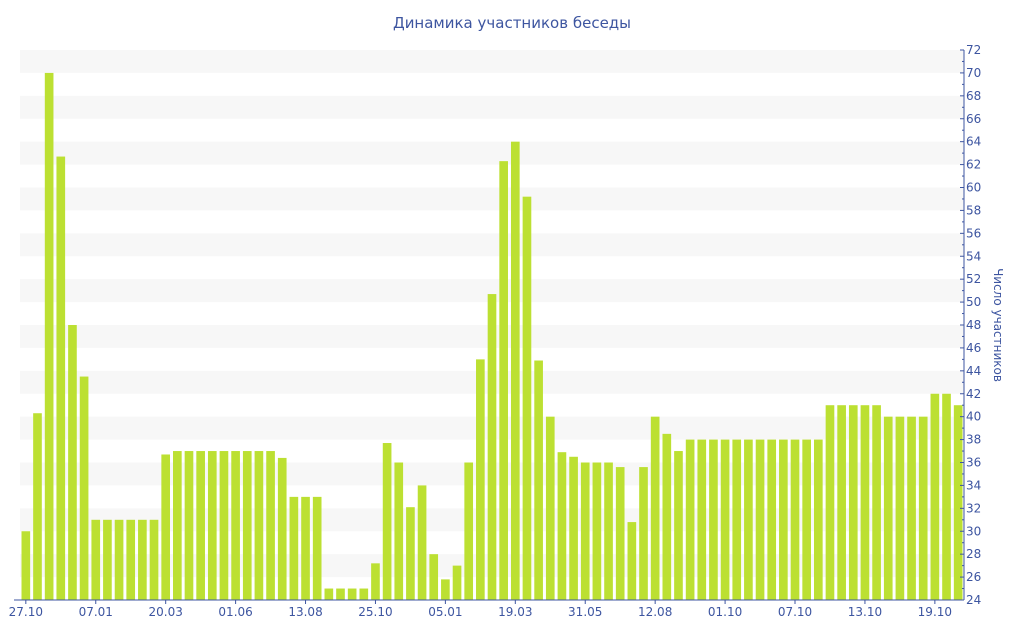 This screenshot has width=1024, height=640. Describe the element at coordinates (973, 279) in the screenshot. I see `y-tick-label: 52` at that location.